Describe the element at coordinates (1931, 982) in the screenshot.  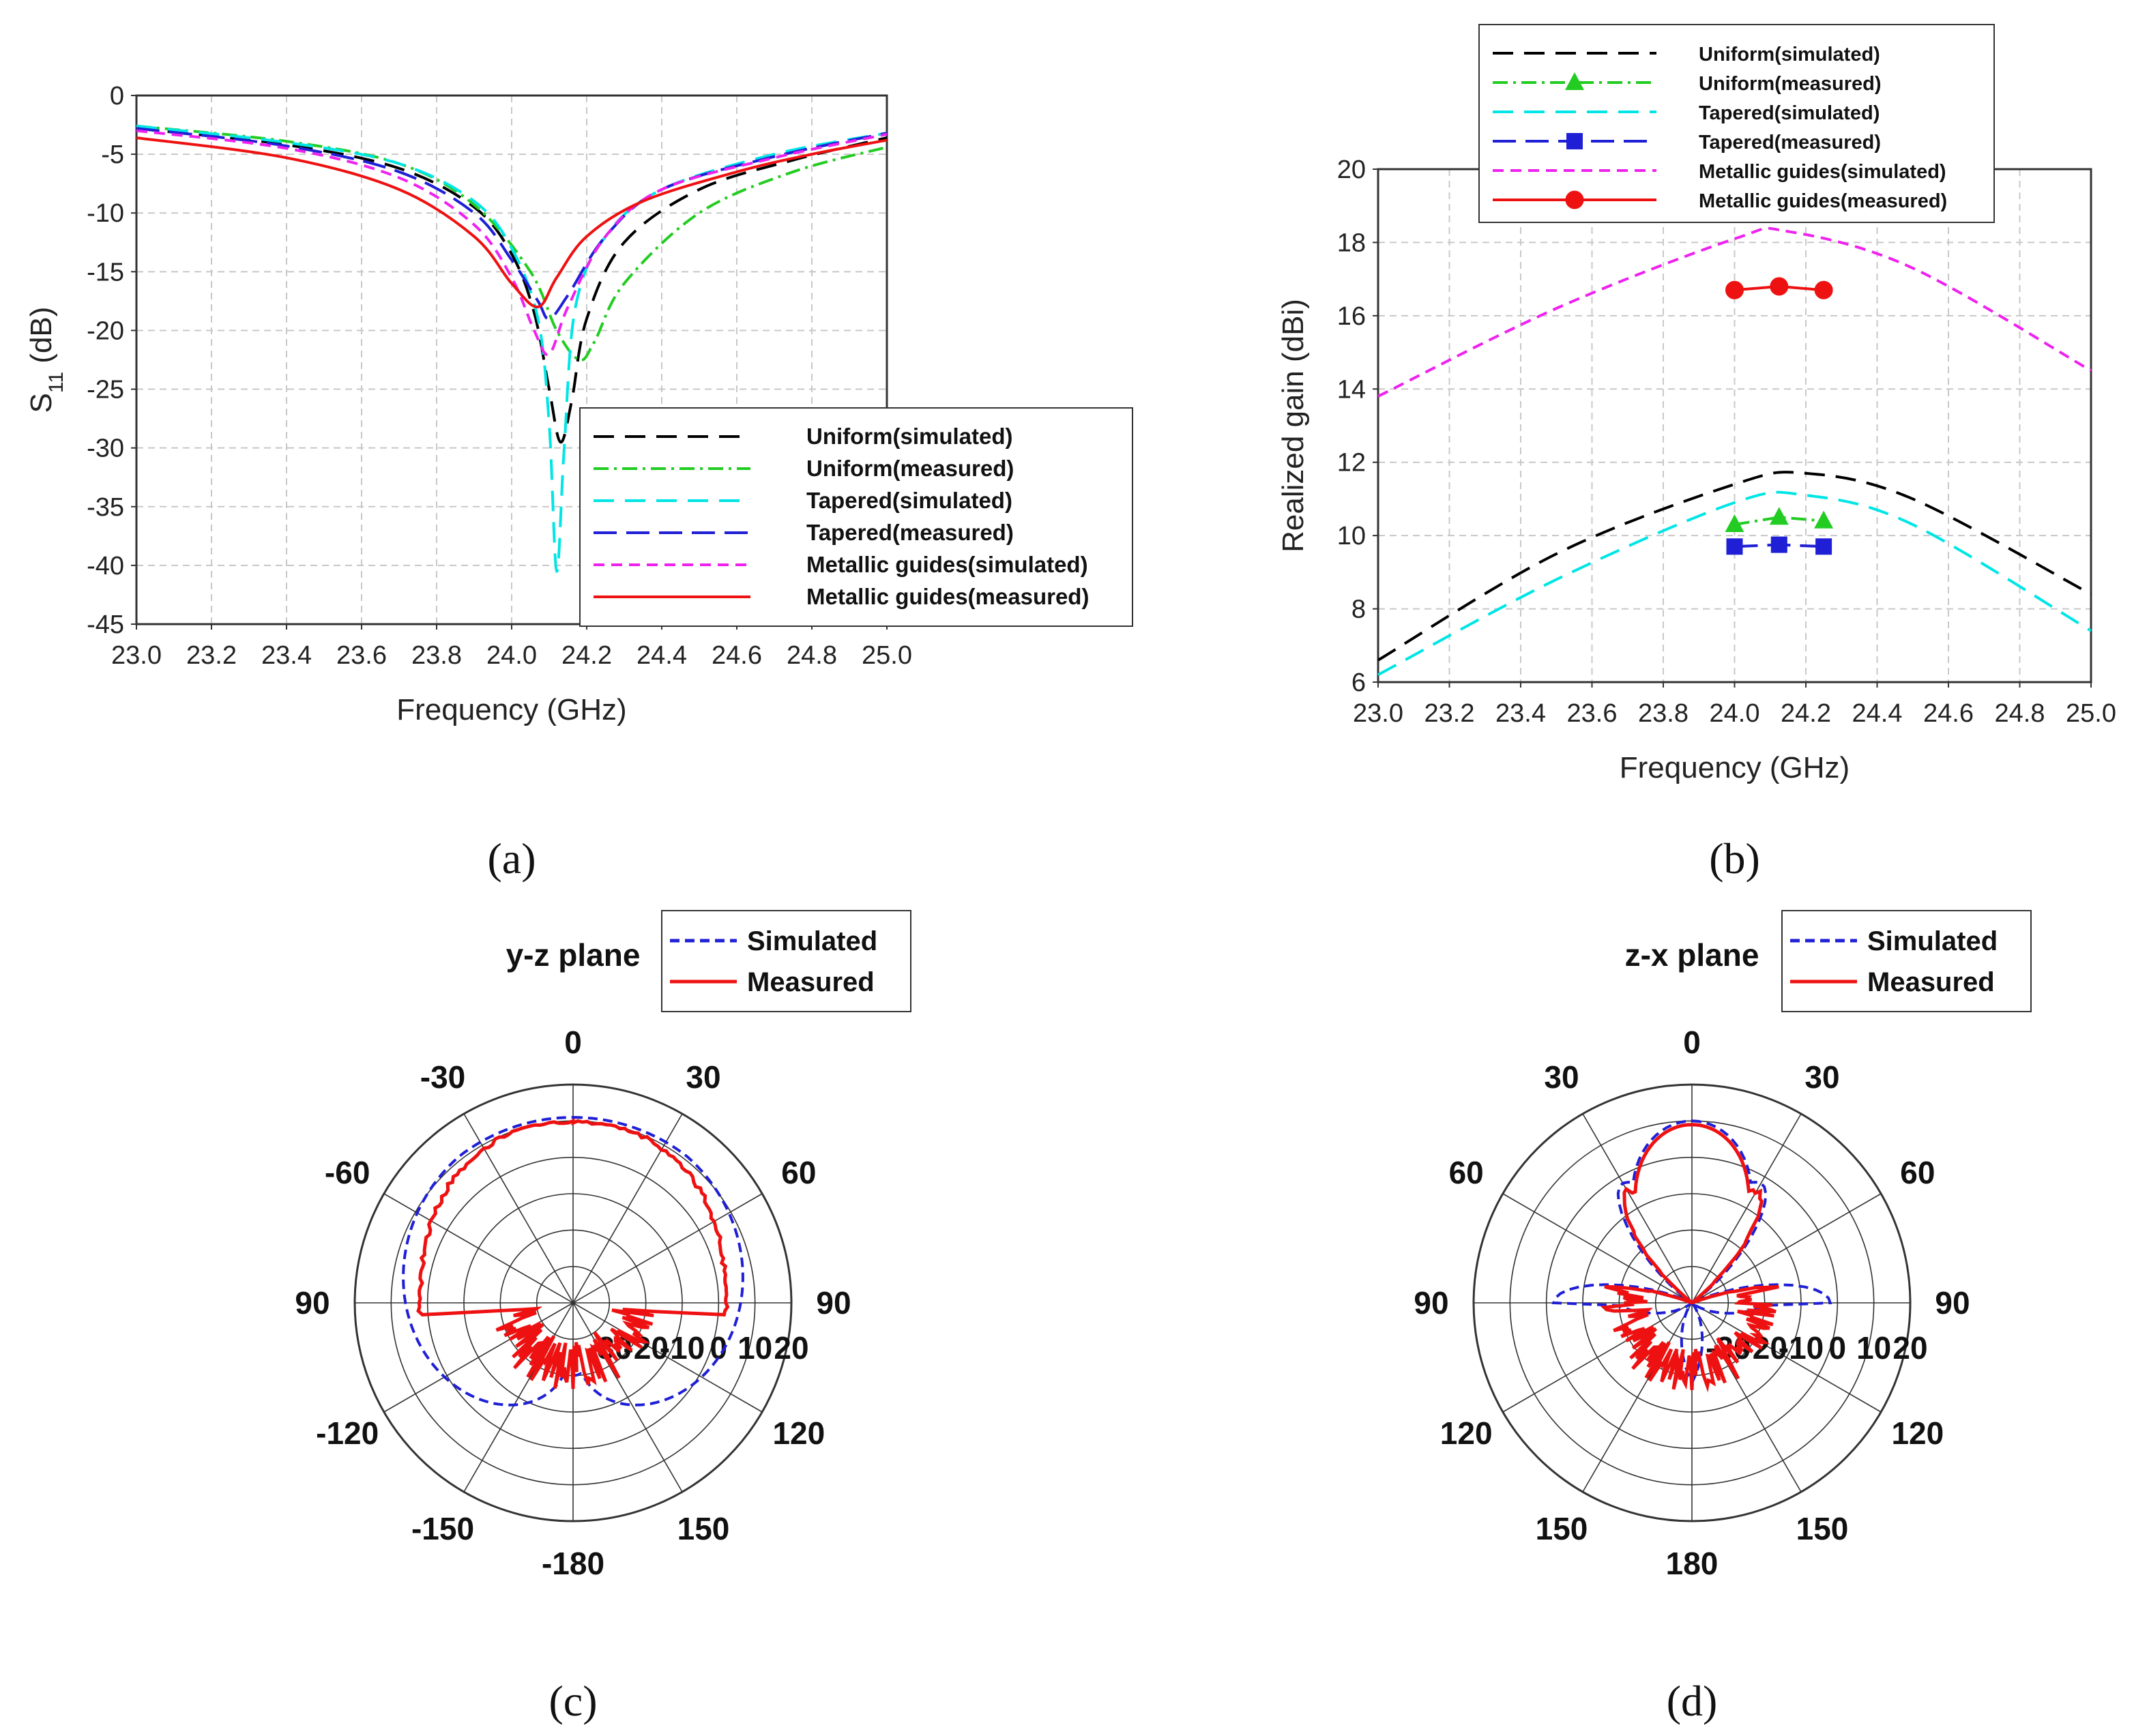
I see `polar-legend-label: Measured` at that location.